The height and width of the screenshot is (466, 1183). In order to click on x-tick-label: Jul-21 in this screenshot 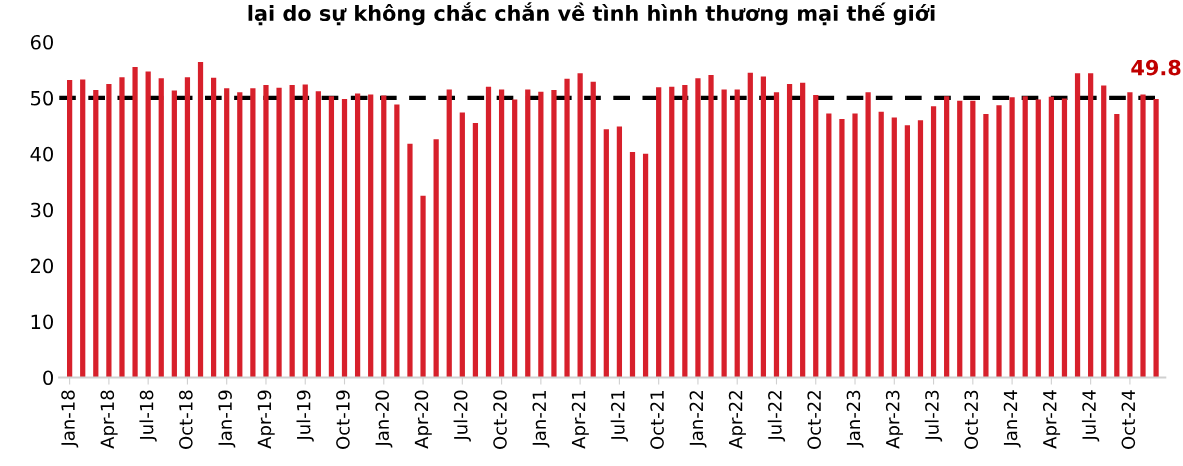, I will do `click(619, 416)`.